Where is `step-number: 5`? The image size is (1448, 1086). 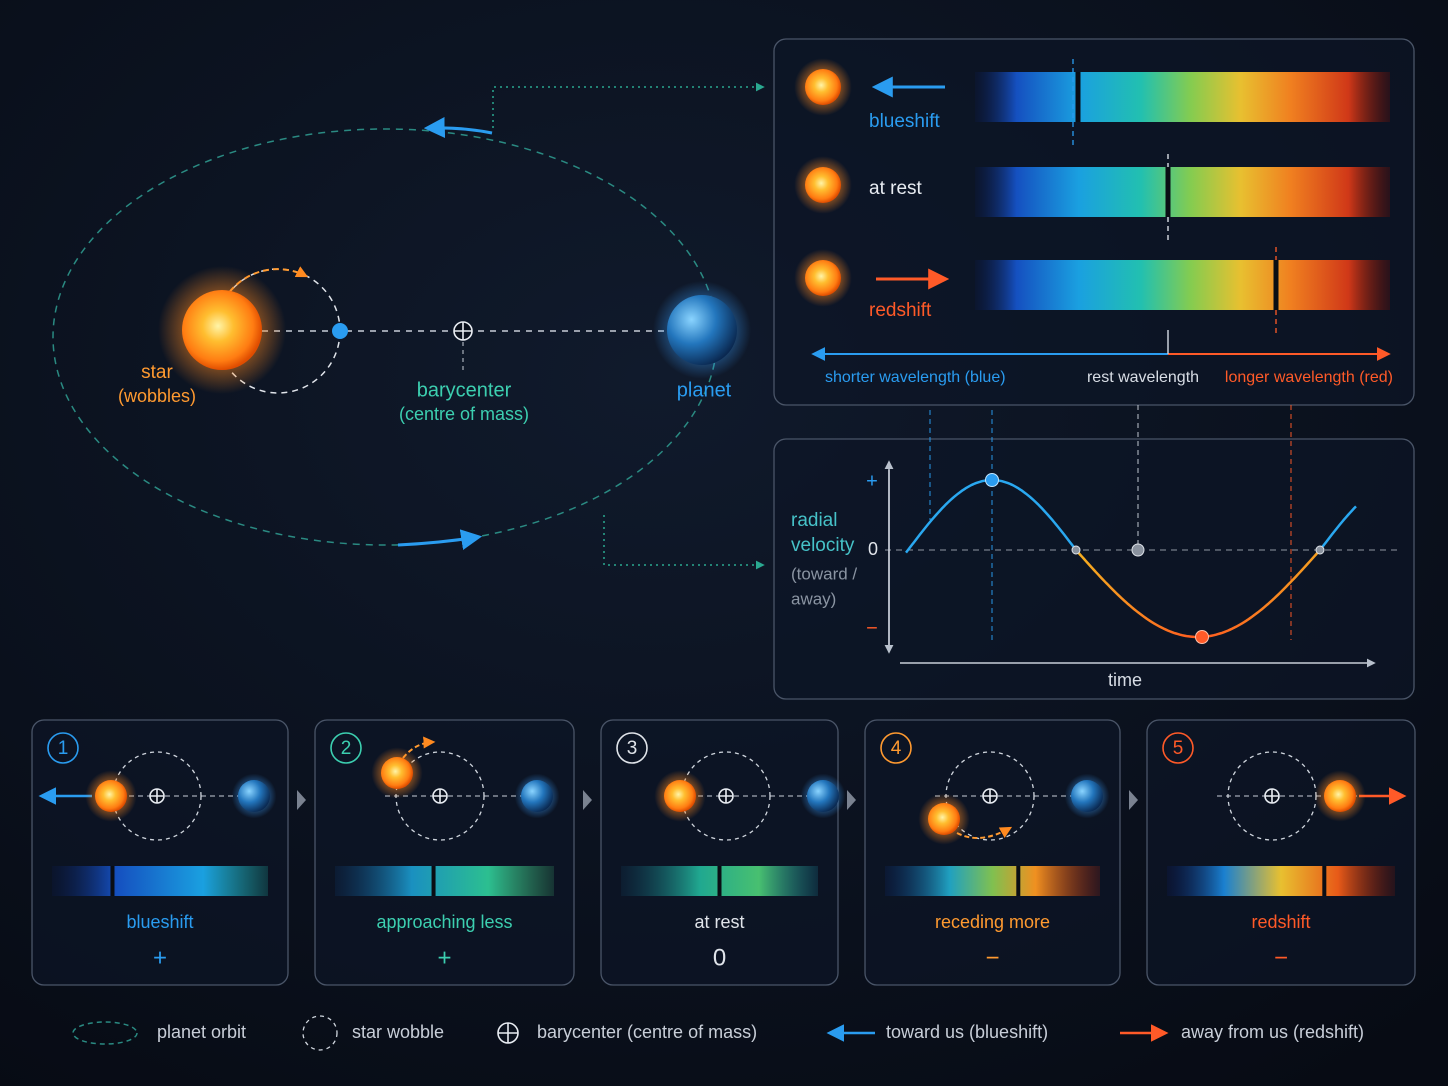 step-number: 5 is located at coordinates (1178, 748).